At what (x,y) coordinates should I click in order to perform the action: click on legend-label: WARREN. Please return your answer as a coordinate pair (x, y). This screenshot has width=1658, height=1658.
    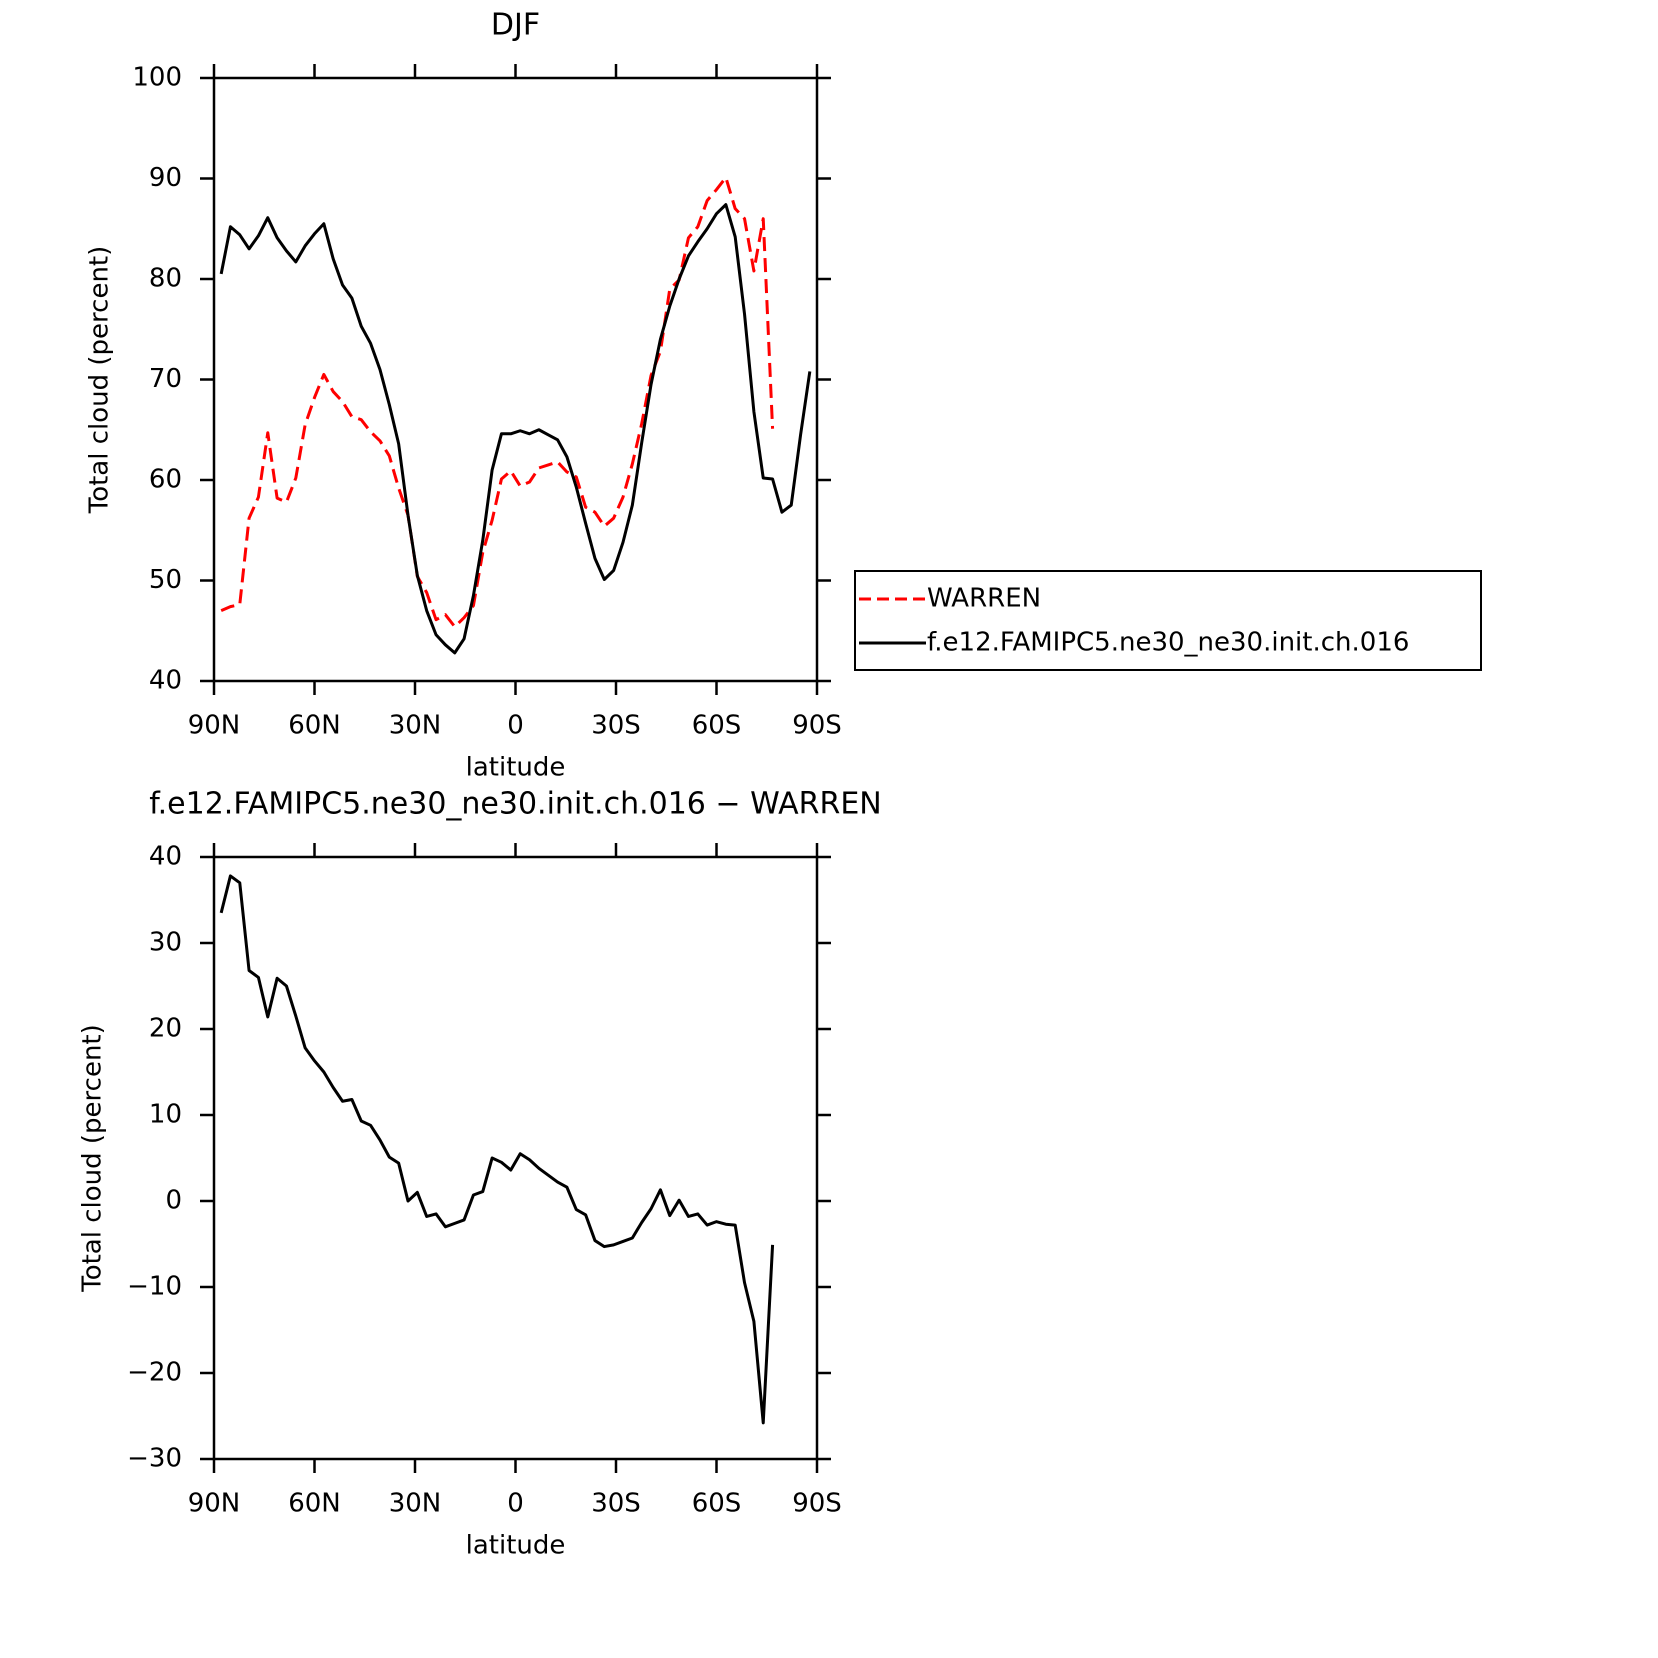
    Looking at the image, I should click on (984, 599).